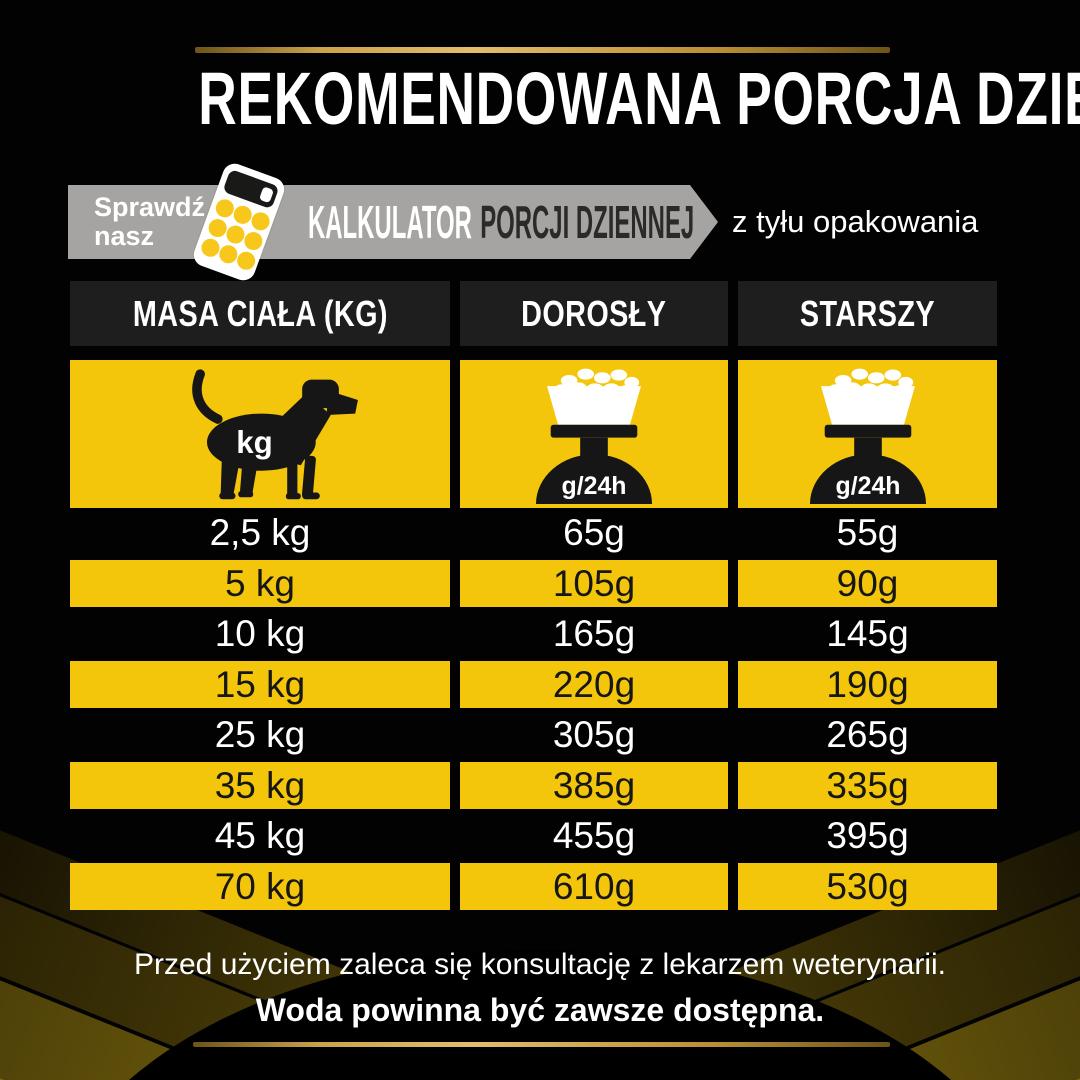  Describe the element at coordinates (594, 785) in the screenshot. I see `adult-portion-value: 385g` at that location.